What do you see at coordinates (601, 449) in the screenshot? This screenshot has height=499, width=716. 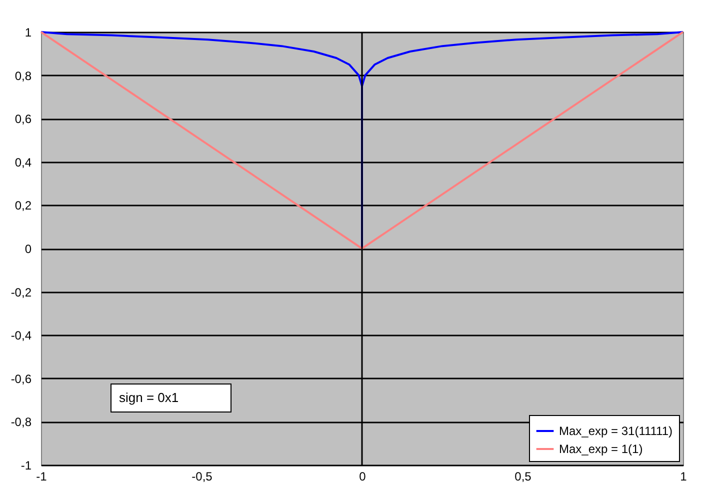 I see `legend-label: Max_exp = 1(1)` at bounding box center [601, 449].